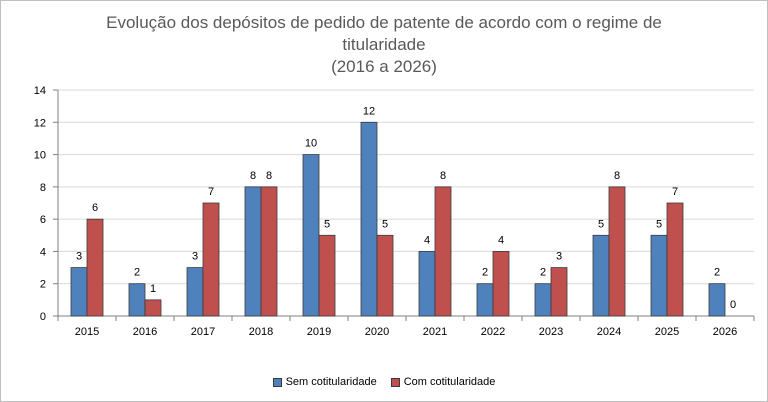 The image size is (768, 402). I want to click on bar-com-2020, so click(385, 275).